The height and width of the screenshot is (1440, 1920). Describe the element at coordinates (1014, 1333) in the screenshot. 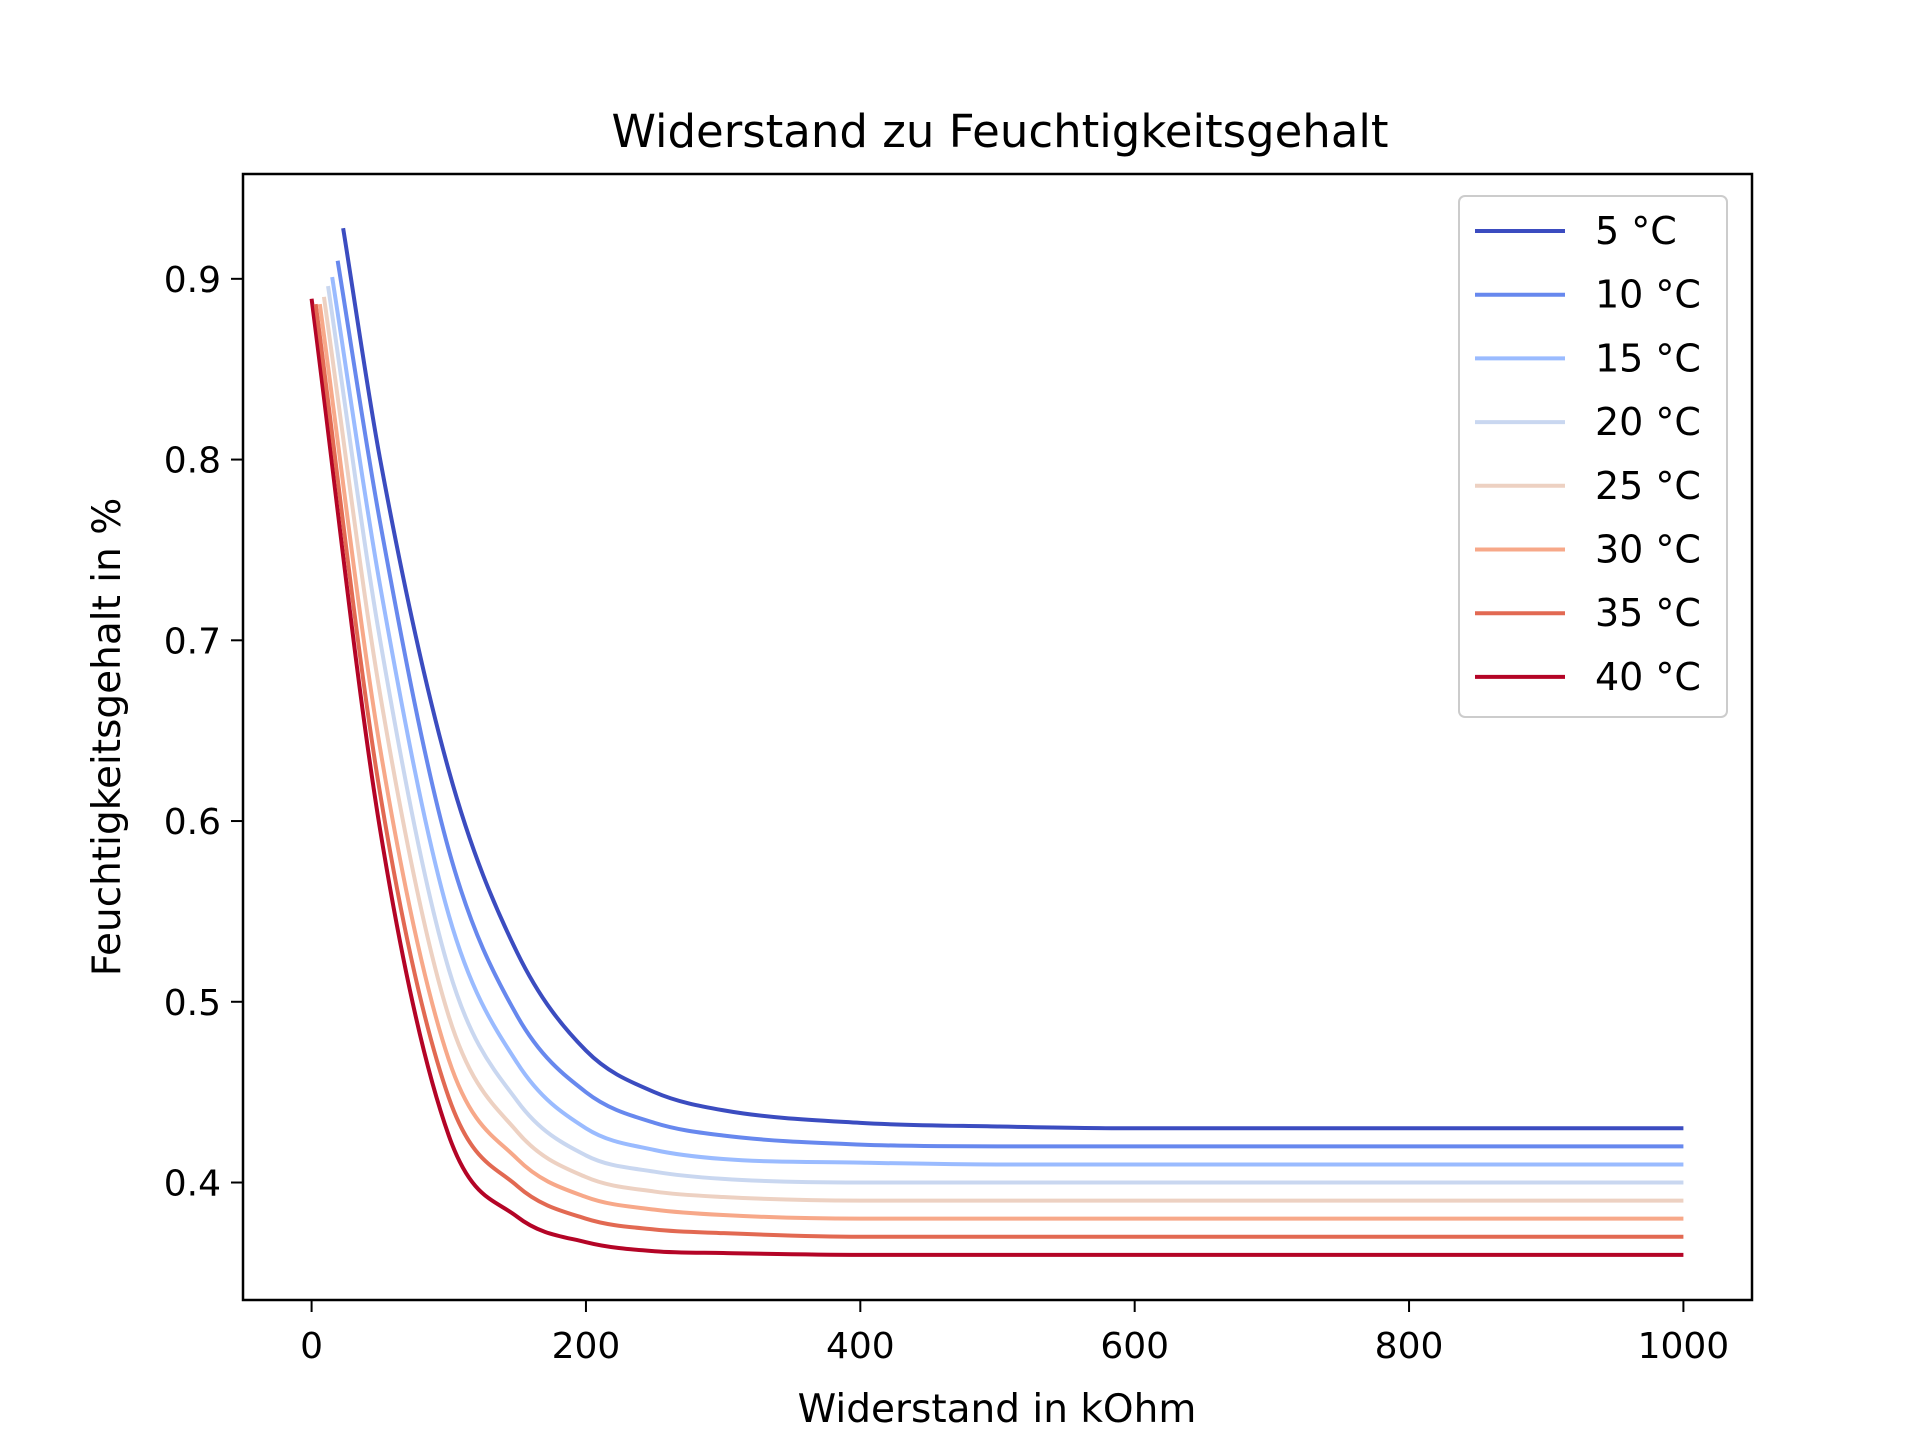

I see `x-axis: 0 200 400 600 800 1000` at that location.